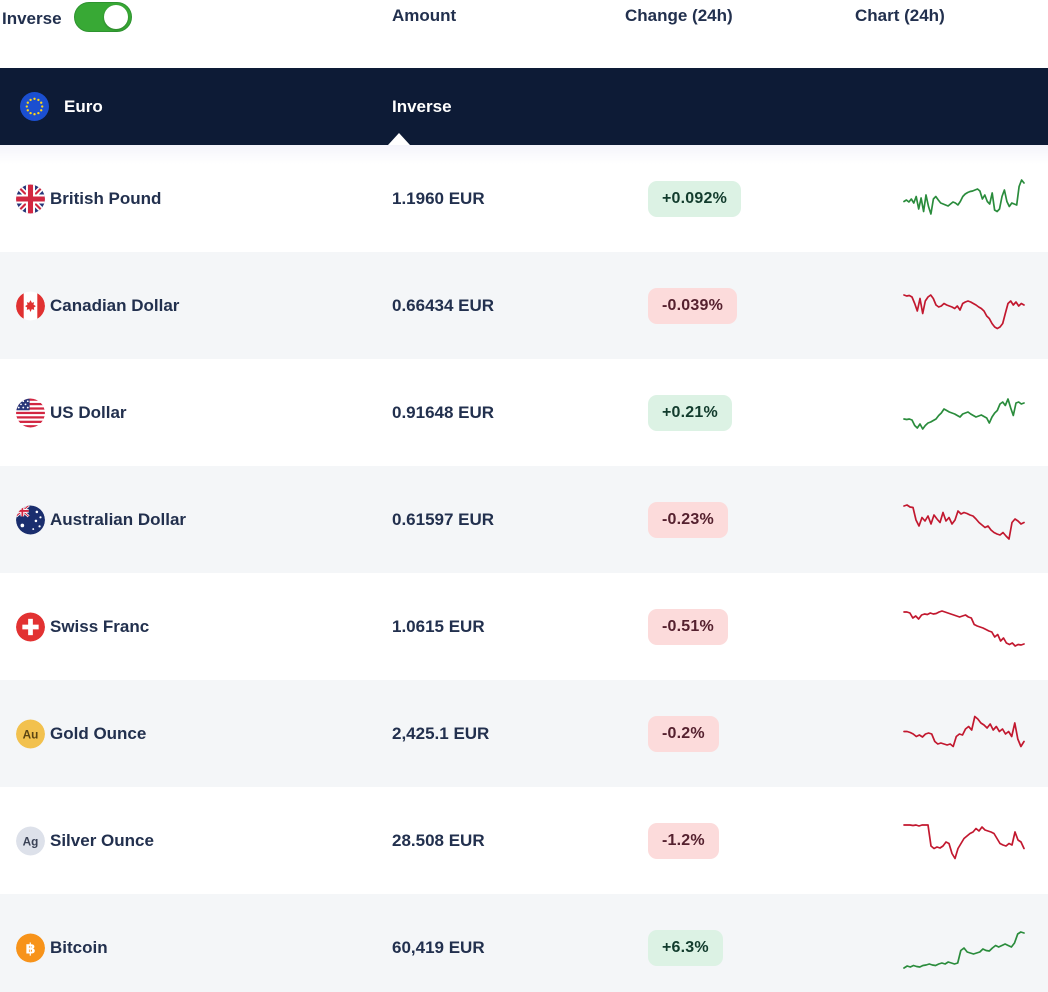 The height and width of the screenshot is (992, 1048). I want to click on amount-value: 2,425.1 EUR, so click(441, 733).